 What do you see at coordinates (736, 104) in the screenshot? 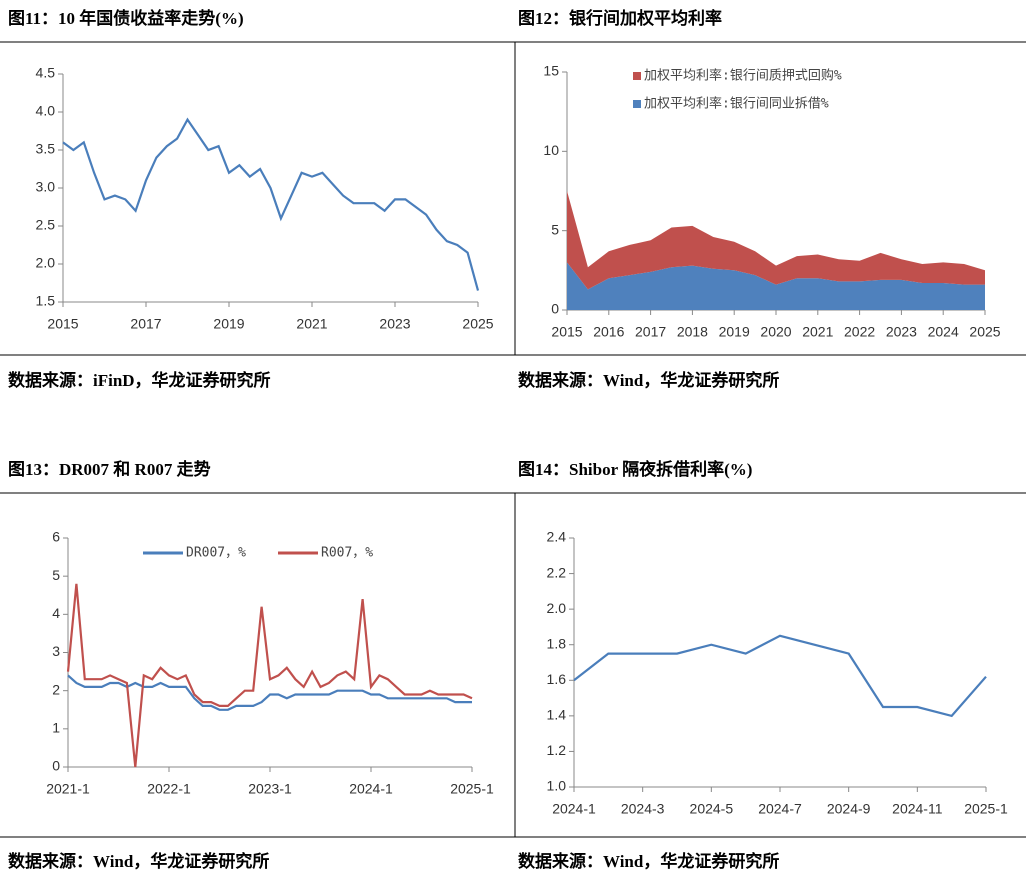
I see `legend-label: 加权平均利率:银行间同业拆借%` at bounding box center [736, 104].